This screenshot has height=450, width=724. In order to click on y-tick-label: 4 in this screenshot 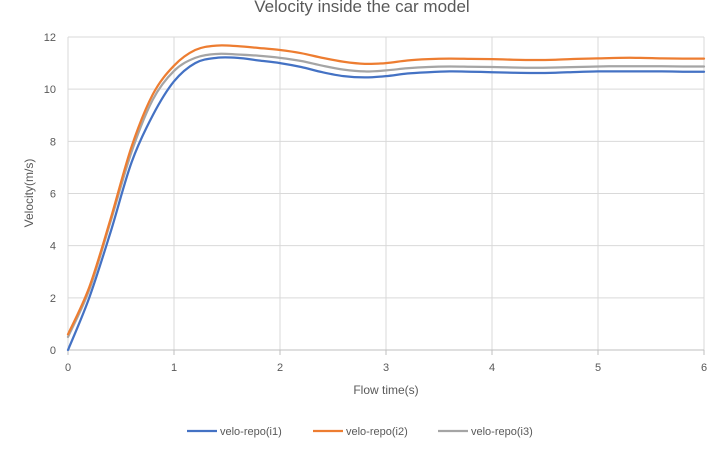, I will do `click(53, 247)`.